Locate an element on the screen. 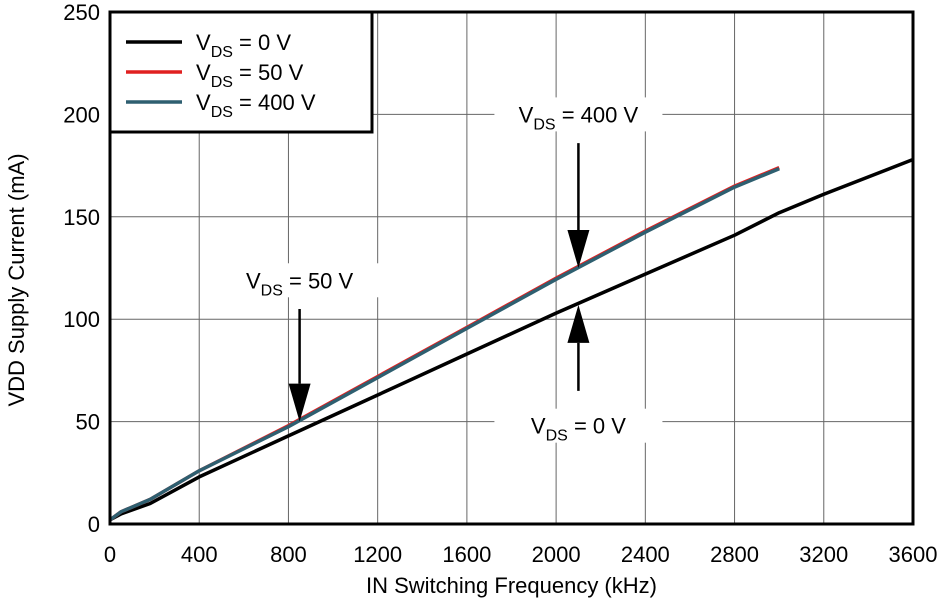 Image resolution: width=945 pixels, height=599 pixels. y-tick-label: 0 is located at coordinates (94, 524).